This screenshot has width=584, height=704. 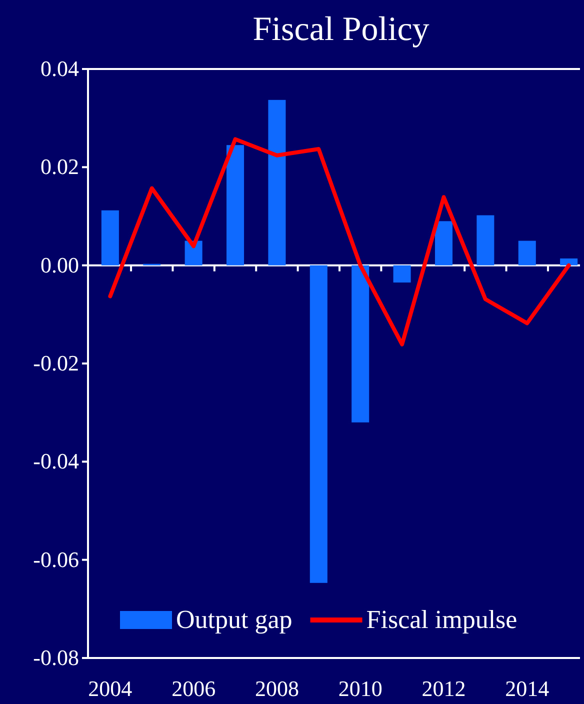 I want to click on x-tick-label: 2012, so click(x=444, y=688).